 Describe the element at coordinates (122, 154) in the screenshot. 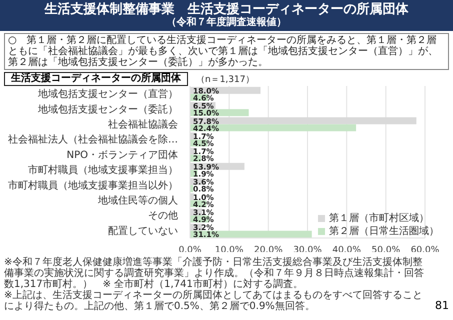

I see `y-tick-label: NPO・ボランティア団体` at that location.